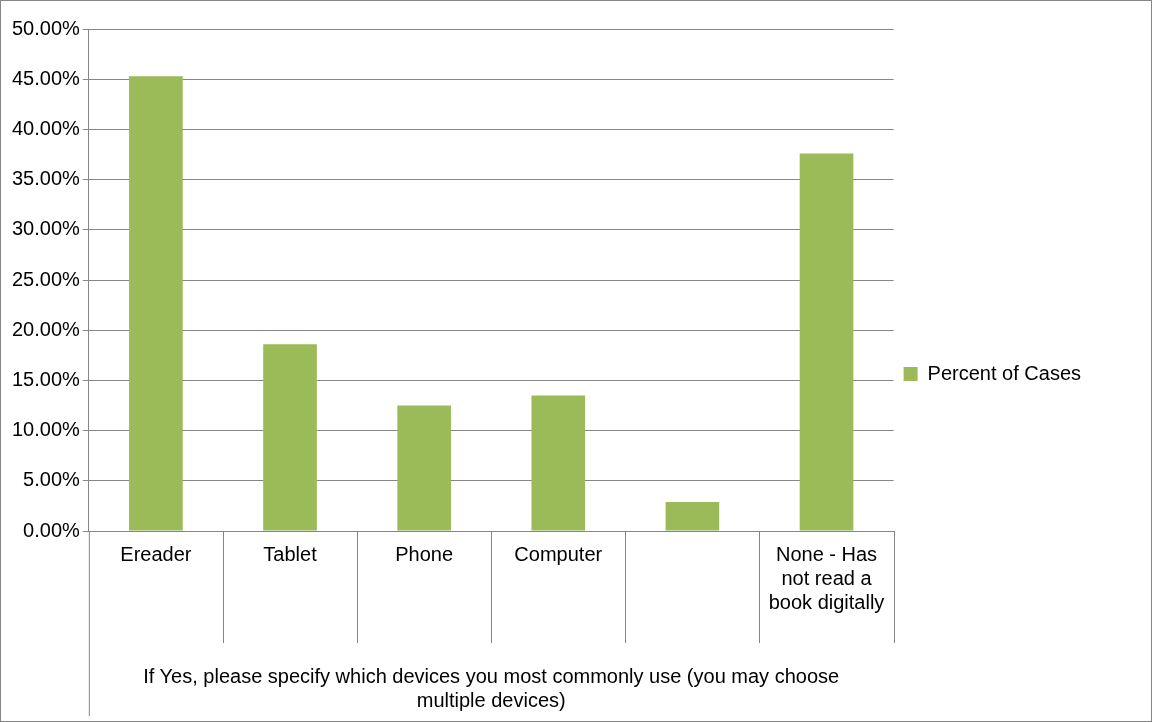 The width and height of the screenshot is (1152, 722). I want to click on y-tick-label: 30.00%, so click(46, 228).